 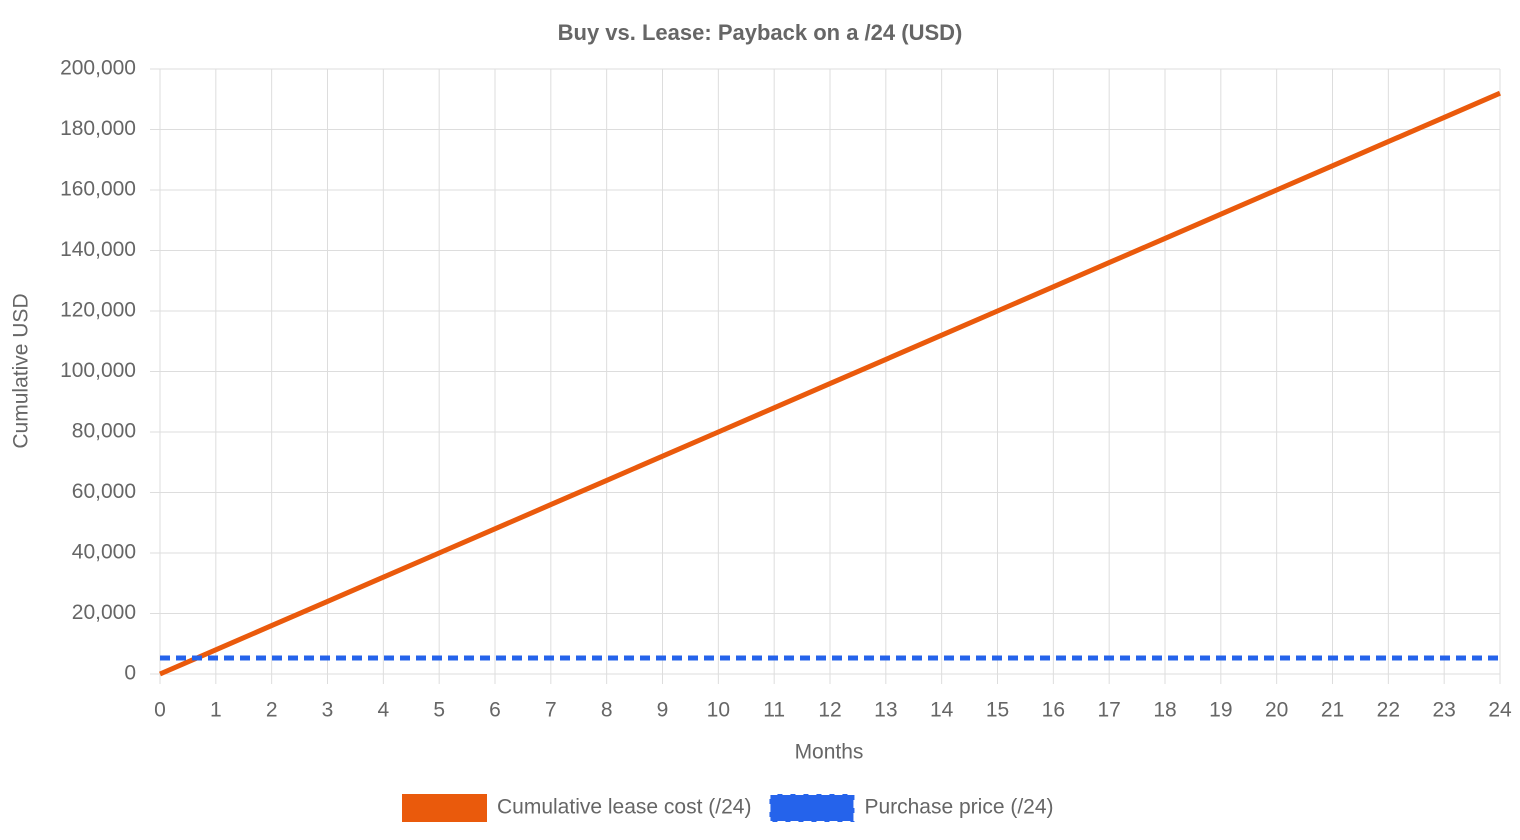 What do you see at coordinates (98, 370) in the screenshot?
I see `y-tick-label: 100,000` at bounding box center [98, 370].